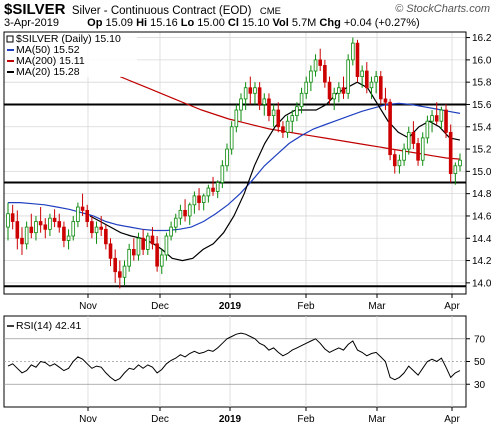  Describe the element at coordinates (255, 23) in the screenshot. I see `close-value: 15.10` at that location.